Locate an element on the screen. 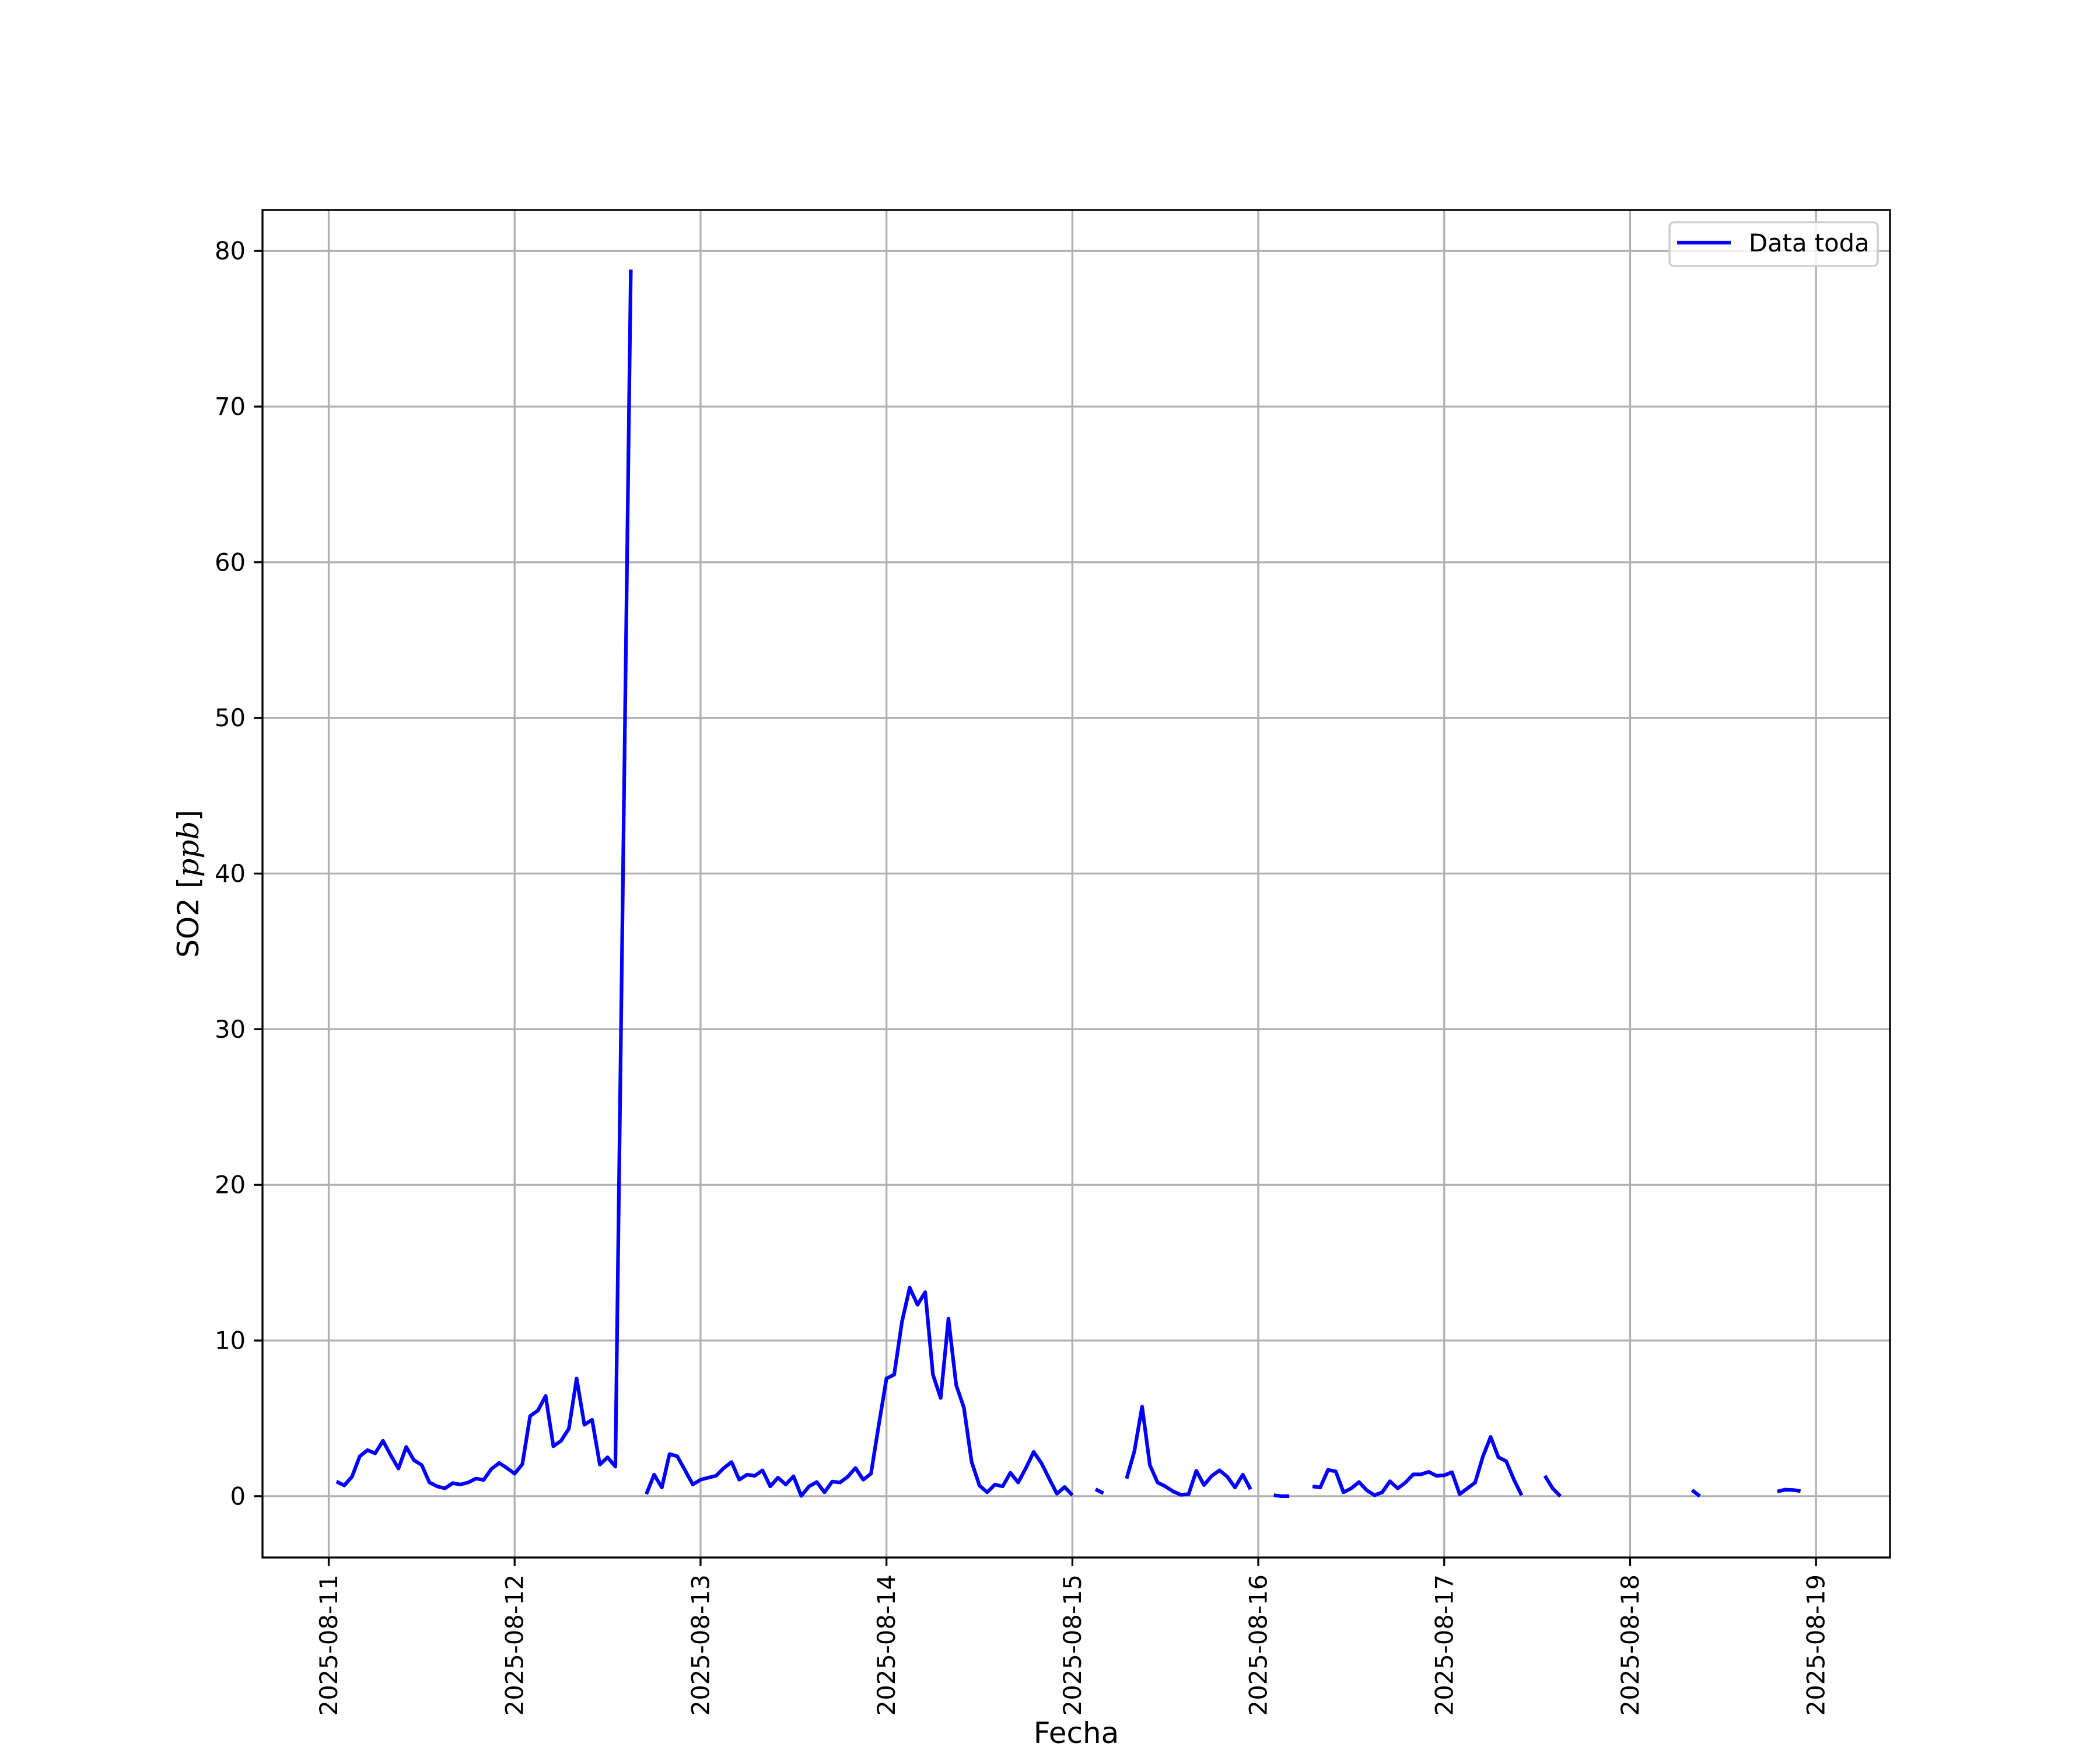 This screenshot has height=1750, width=2100. x-tick-label: 2025-08-18 is located at coordinates (1630, 1645).